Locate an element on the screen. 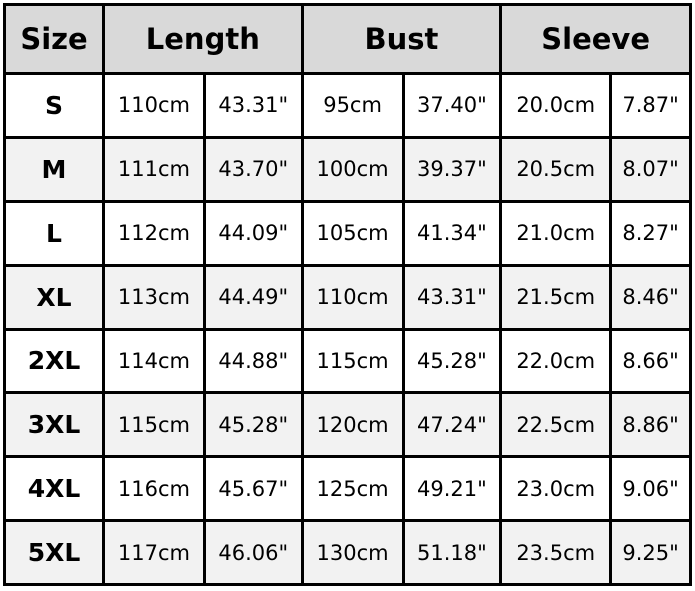  cell-length-in: 43.70" is located at coordinates (253, 169).